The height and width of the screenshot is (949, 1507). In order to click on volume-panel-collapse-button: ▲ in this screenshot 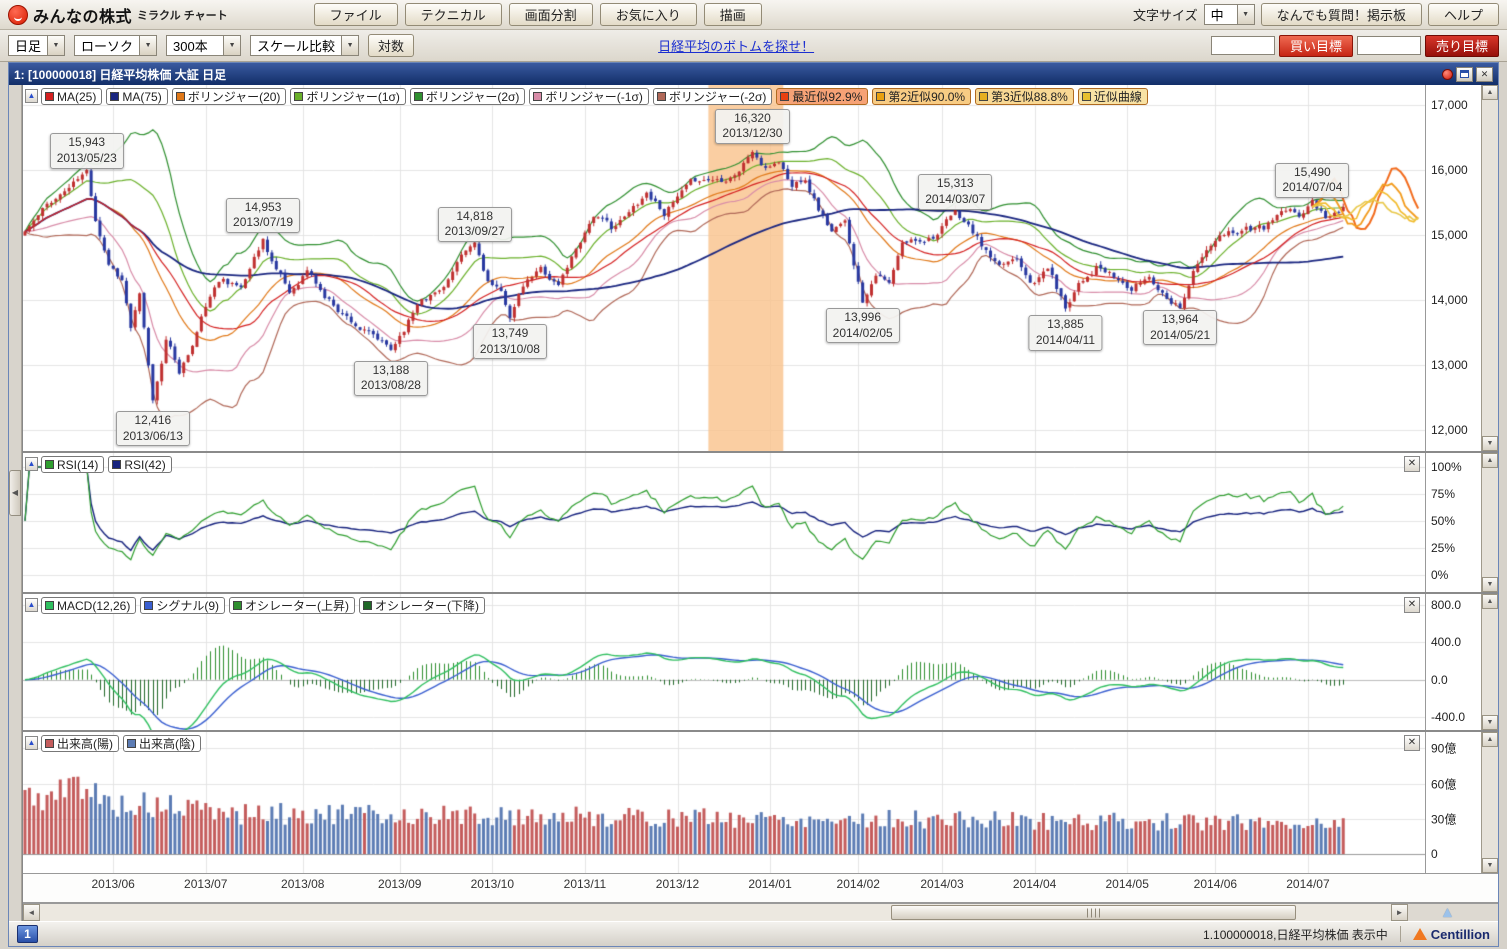, I will do `click(31, 743)`.